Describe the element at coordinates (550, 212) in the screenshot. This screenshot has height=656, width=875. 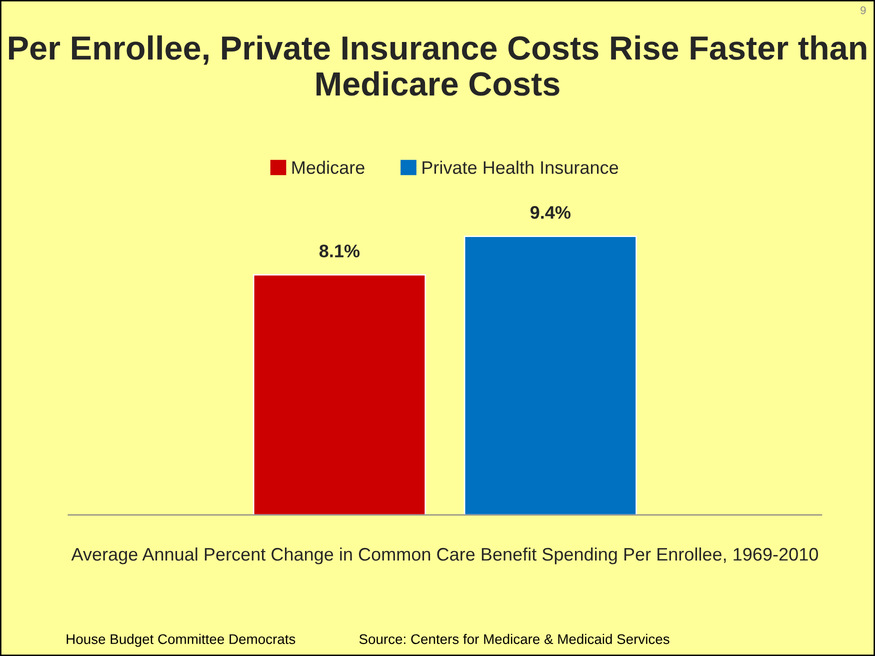
I see `data-label: 9.4%` at that location.